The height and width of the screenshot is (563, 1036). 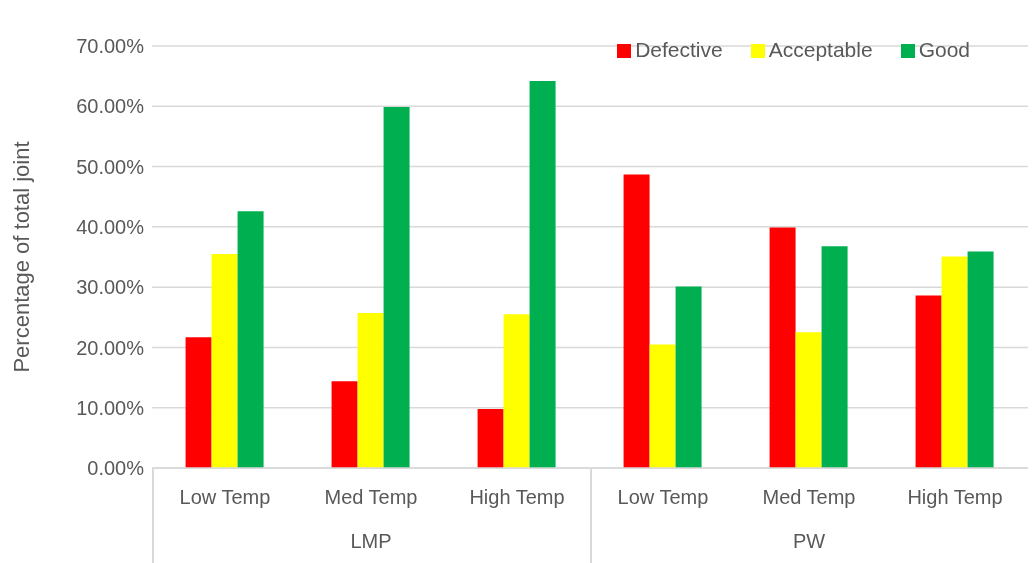 What do you see at coordinates (21, 257) in the screenshot?
I see `y-axis-title: Percentage of total joint` at bounding box center [21, 257].